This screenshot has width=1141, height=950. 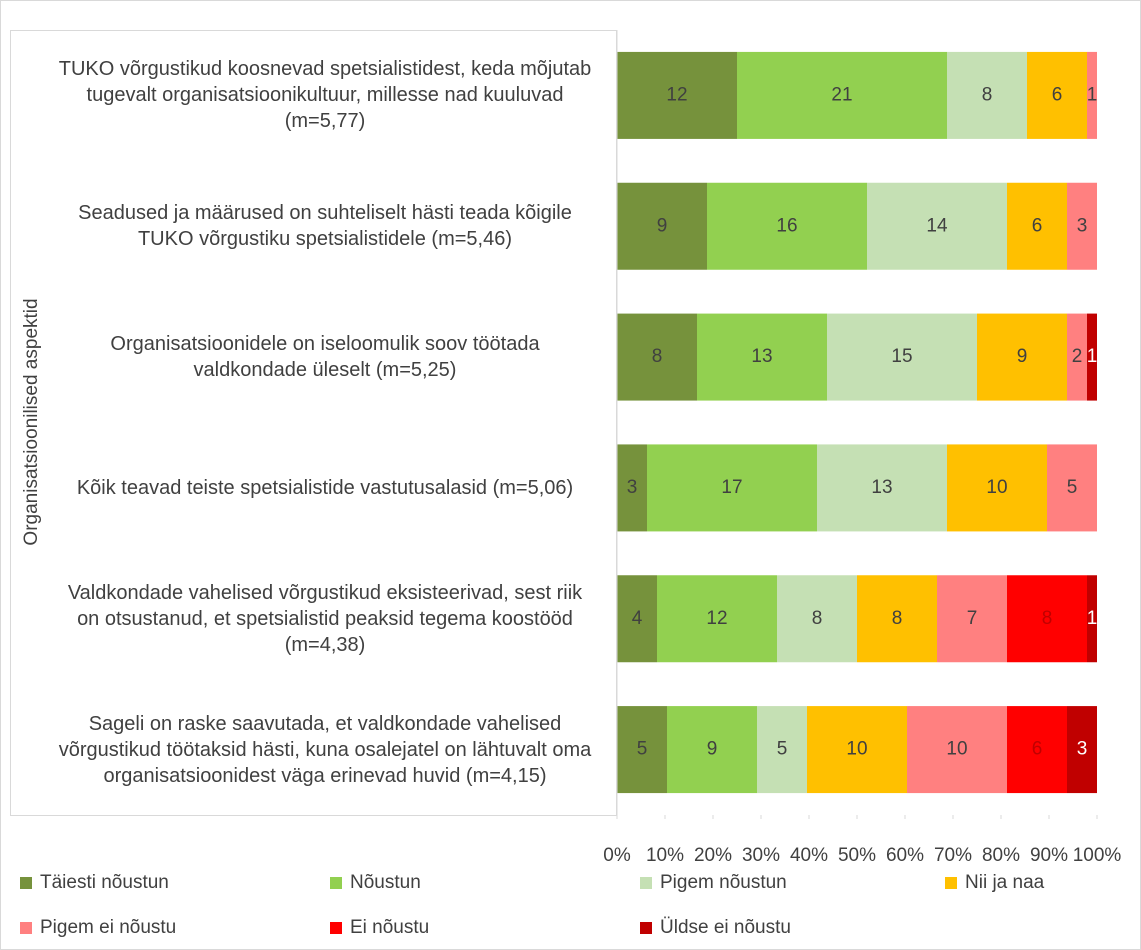 What do you see at coordinates (385, 882) in the screenshot?
I see `legend-label: Nõustun` at bounding box center [385, 882].